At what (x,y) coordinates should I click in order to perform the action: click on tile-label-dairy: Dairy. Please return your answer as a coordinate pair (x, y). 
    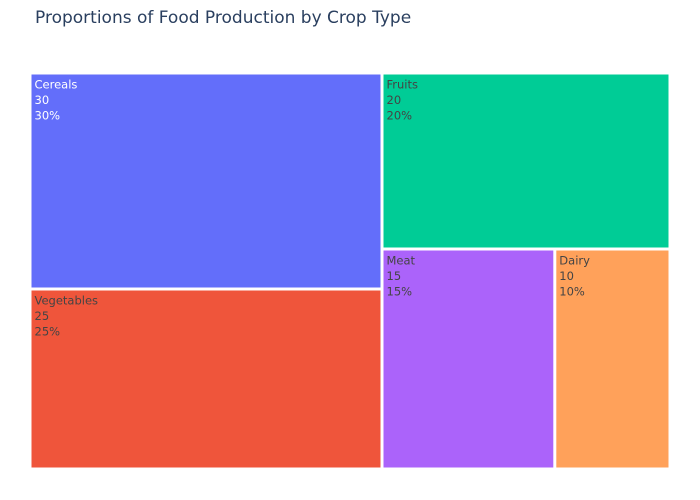
    Looking at the image, I should click on (574, 261).